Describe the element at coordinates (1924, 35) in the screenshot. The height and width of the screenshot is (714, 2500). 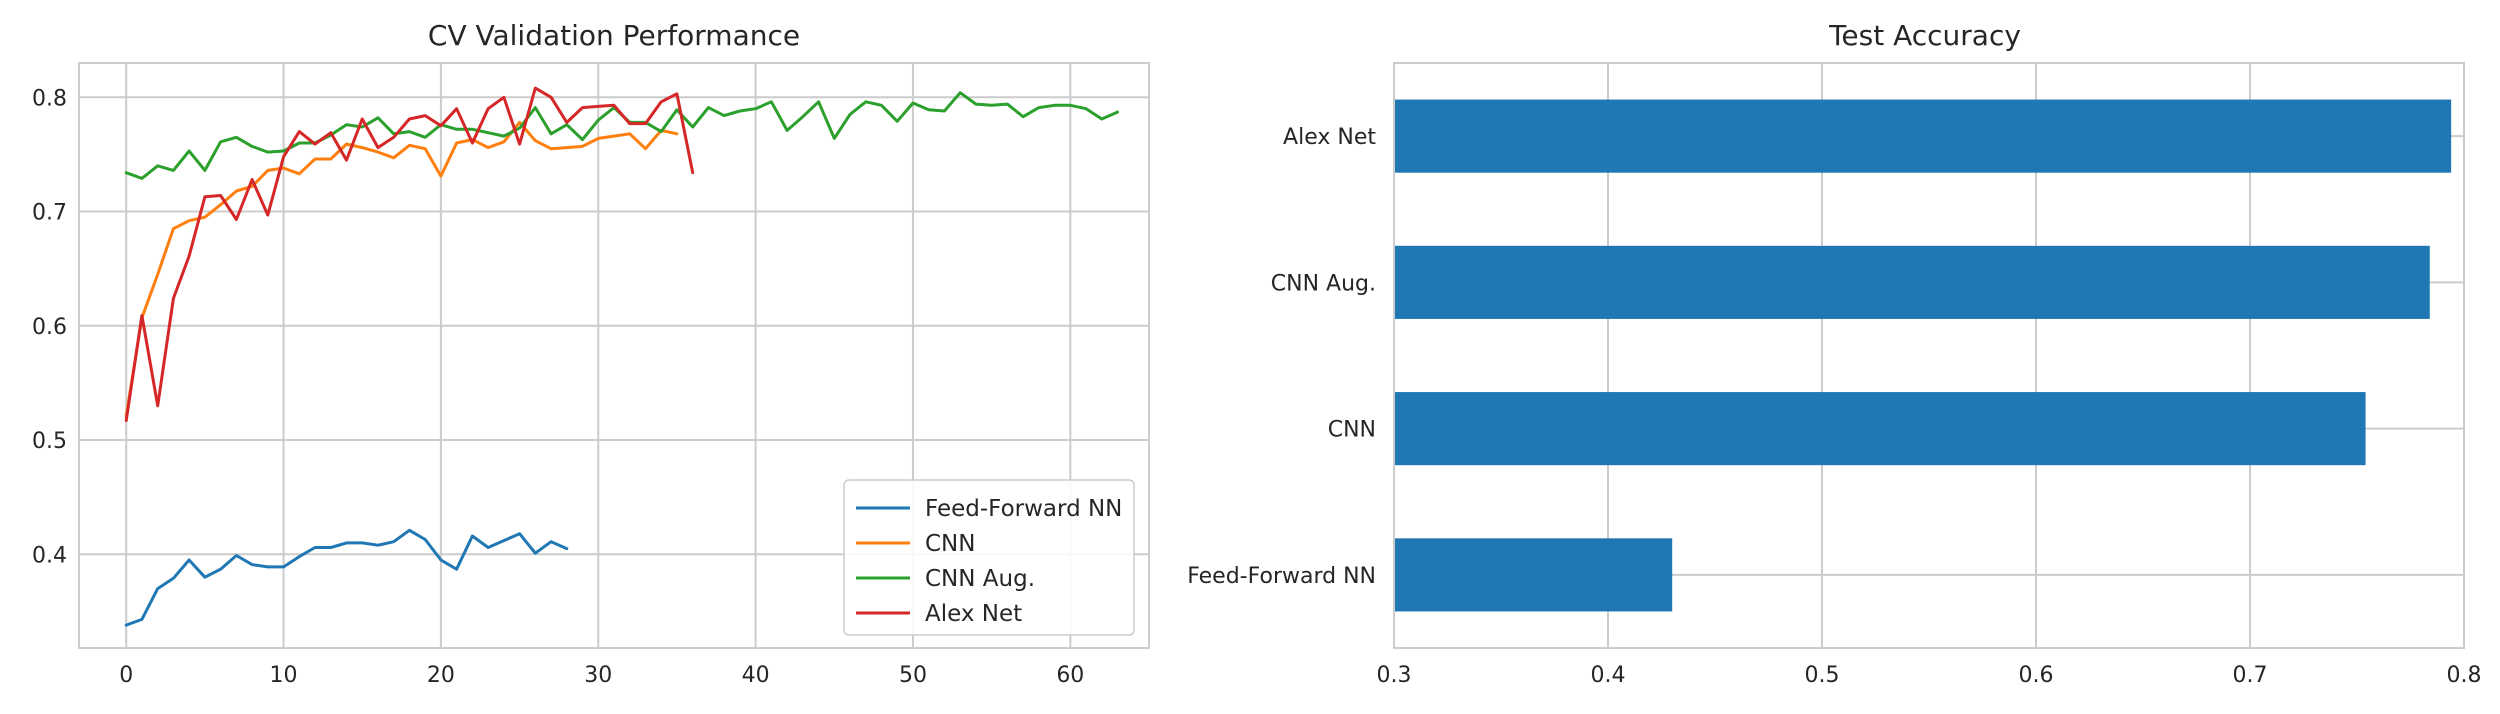
I see `bar-chart-title: Test Accuracy` at that location.